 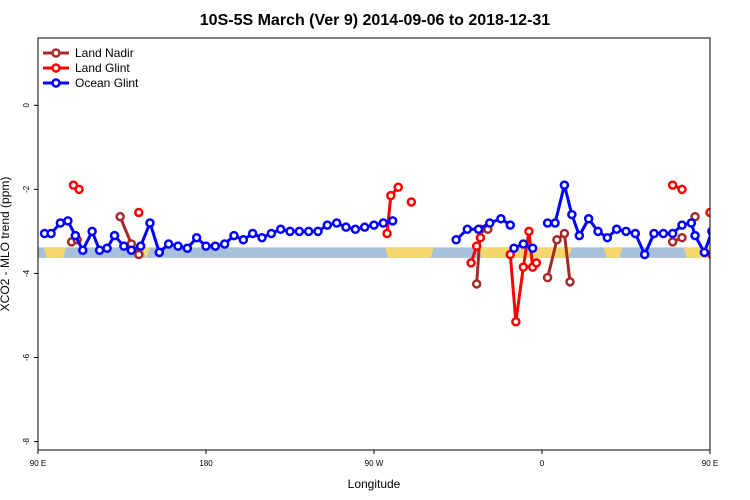 I want to click on y-tick-label: -4, so click(x=26, y=273).